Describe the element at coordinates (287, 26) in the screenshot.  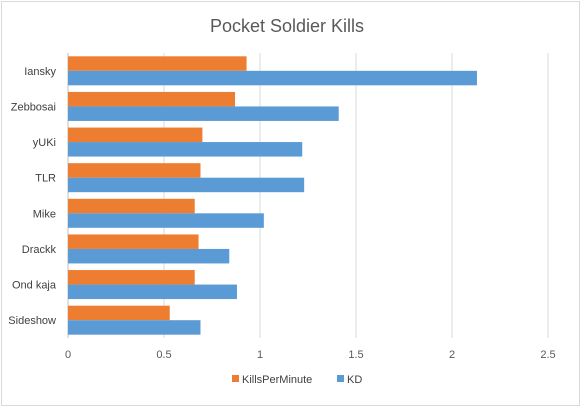
I see `chart-title: Pocket Soldier Kills` at that location.